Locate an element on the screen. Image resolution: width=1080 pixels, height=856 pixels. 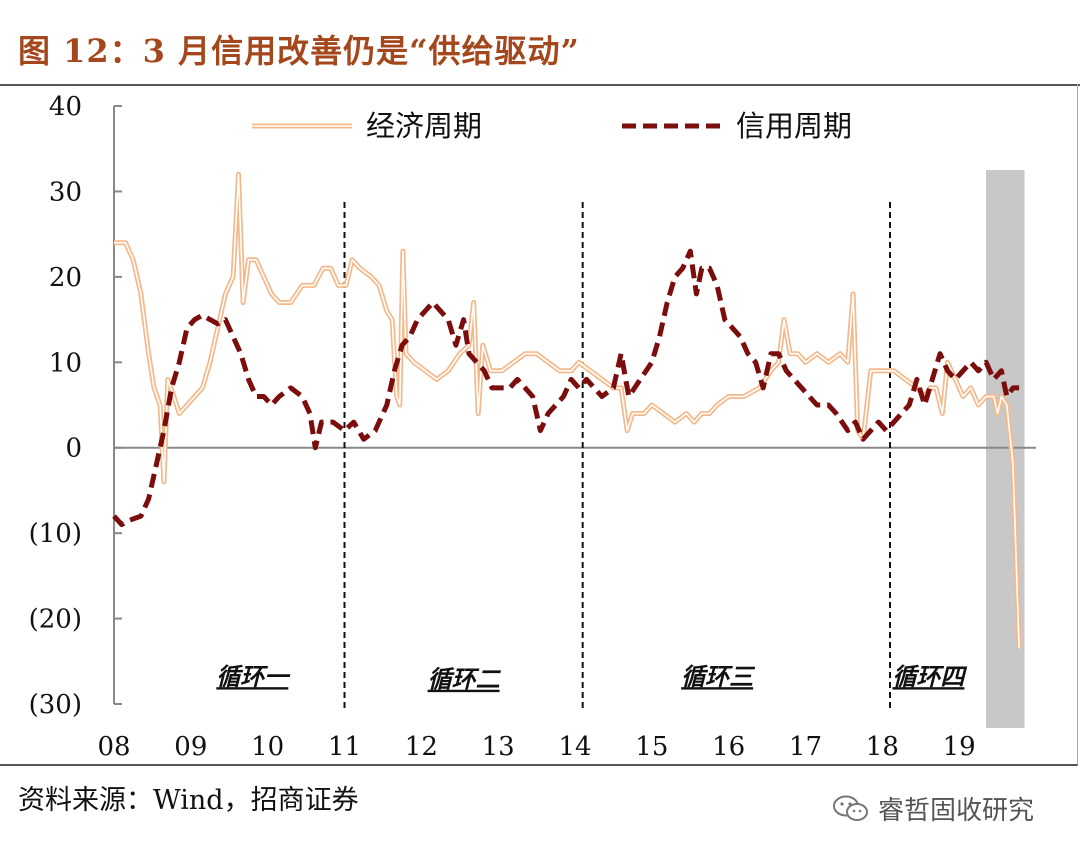
cycle-label: 循环二 is located at coordinates (465, 680).